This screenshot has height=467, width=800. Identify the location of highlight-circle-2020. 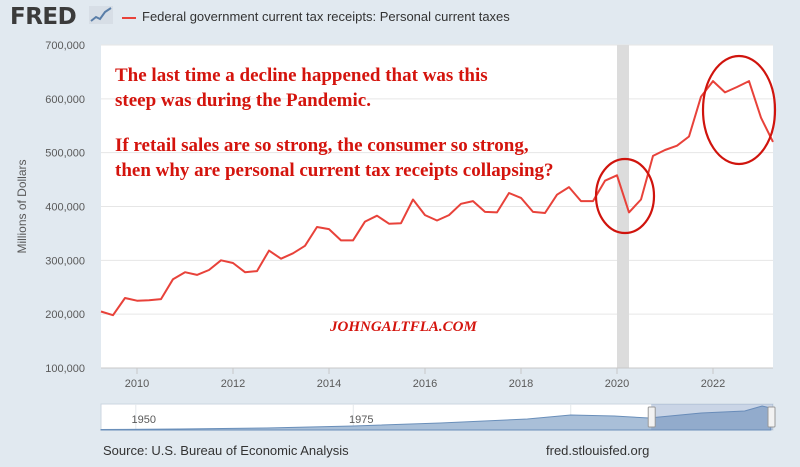
(625, 196).